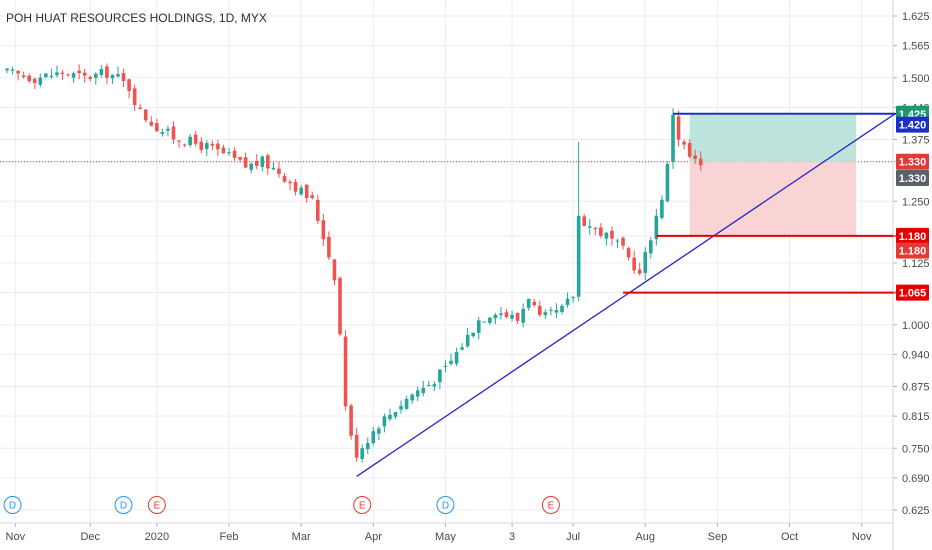 The width and height of the screenshot is (932, 550). Describe the element at coordinates (916, 479) in the screenshot. I see `y-tick-label: 0.690` at that location.